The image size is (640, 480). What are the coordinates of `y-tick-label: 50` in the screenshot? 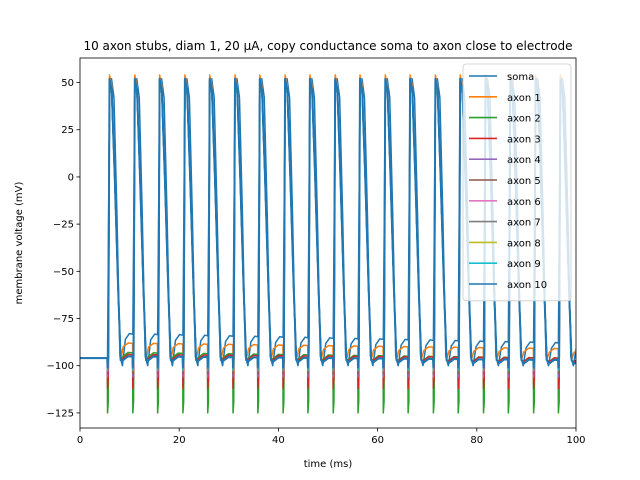 It's located at (67, 83).